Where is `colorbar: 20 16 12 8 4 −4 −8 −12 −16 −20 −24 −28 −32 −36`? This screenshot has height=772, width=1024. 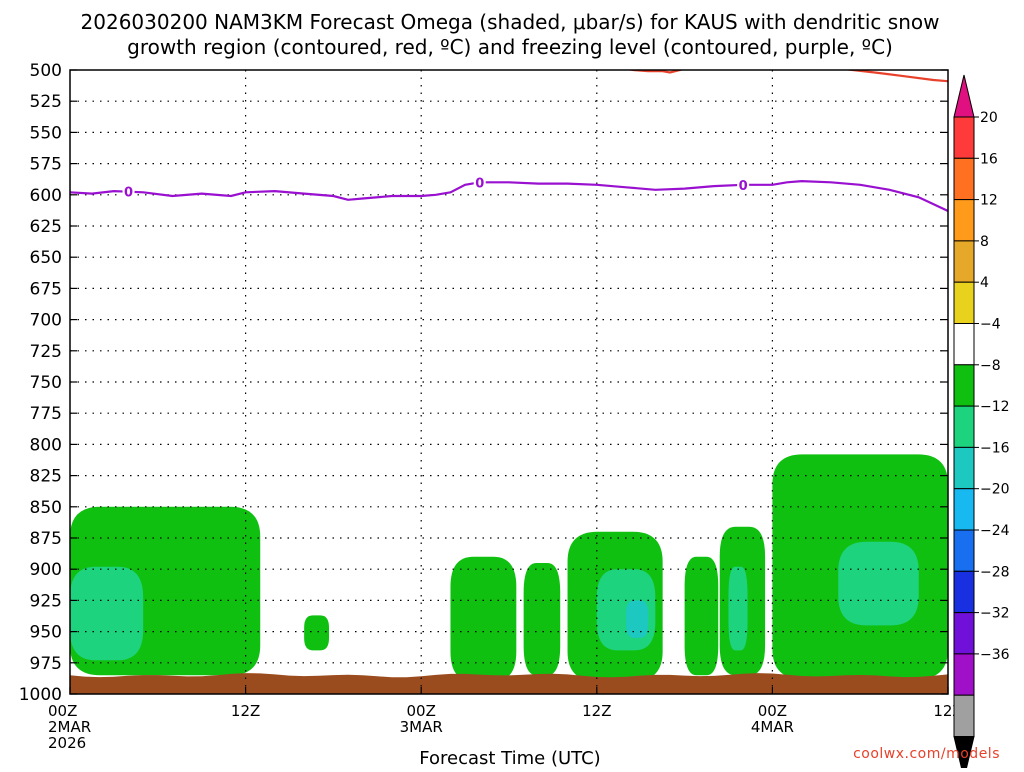
colorbar: 20 16 12 8 4 −4 −8 −12 −16 −20 −24 −28 −32 −36 is located at coordinates (981, 423).